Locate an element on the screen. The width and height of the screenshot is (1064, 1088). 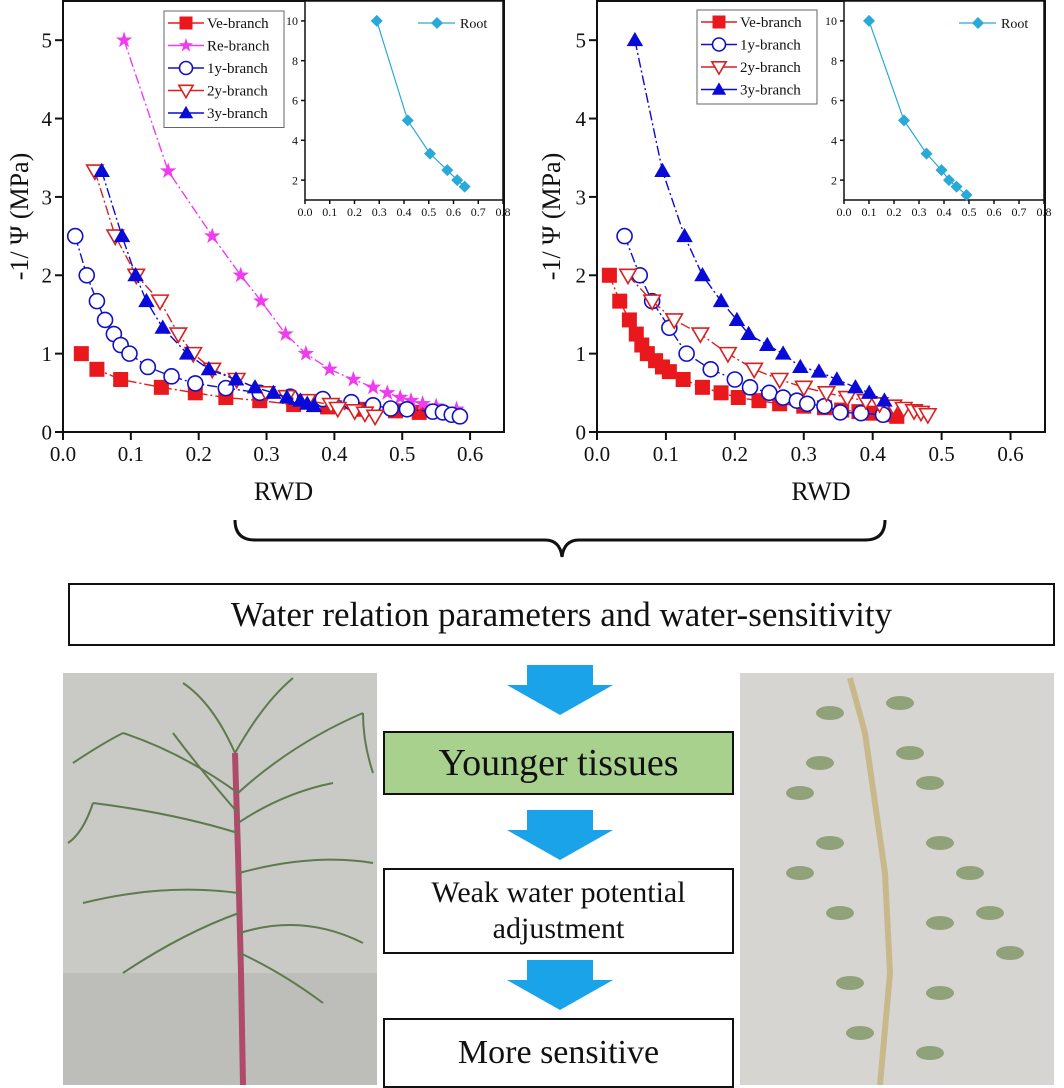
legend-label: 2y-branch is located at coordinates (237, 92).